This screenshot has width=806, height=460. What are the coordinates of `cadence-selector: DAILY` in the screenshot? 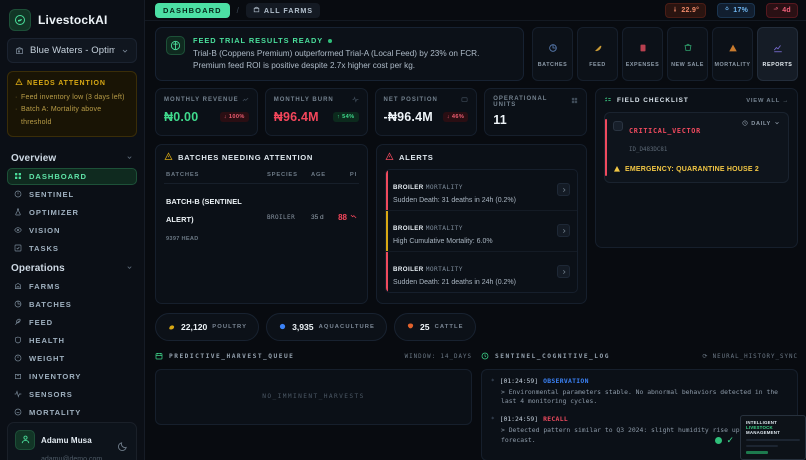 It's located at (761, 124).